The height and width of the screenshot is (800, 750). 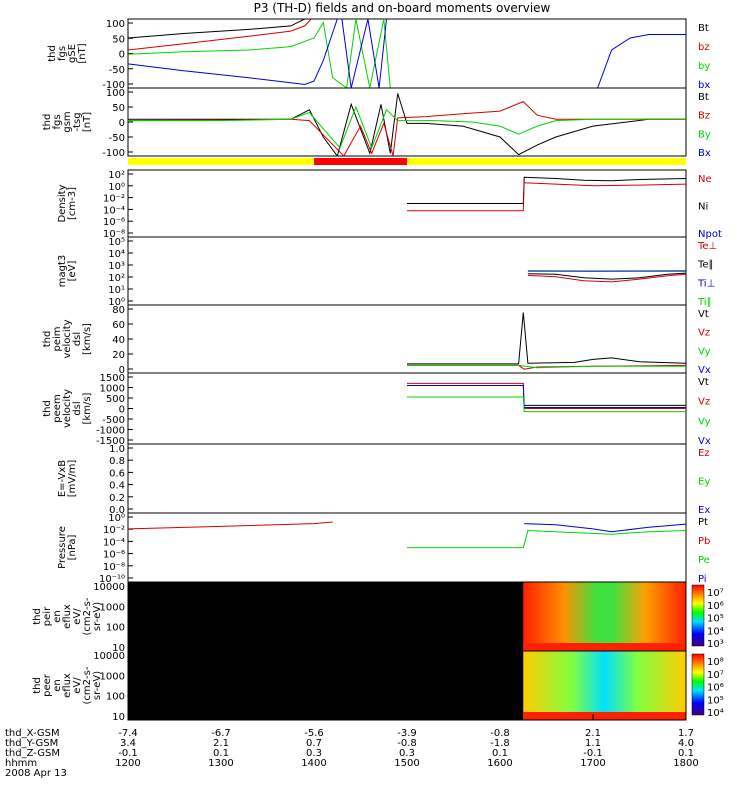 What do you see at coordinates (128, 743) in the screenshot?
I see `x-row-value: 3.4` at bounding box center [128, 743].